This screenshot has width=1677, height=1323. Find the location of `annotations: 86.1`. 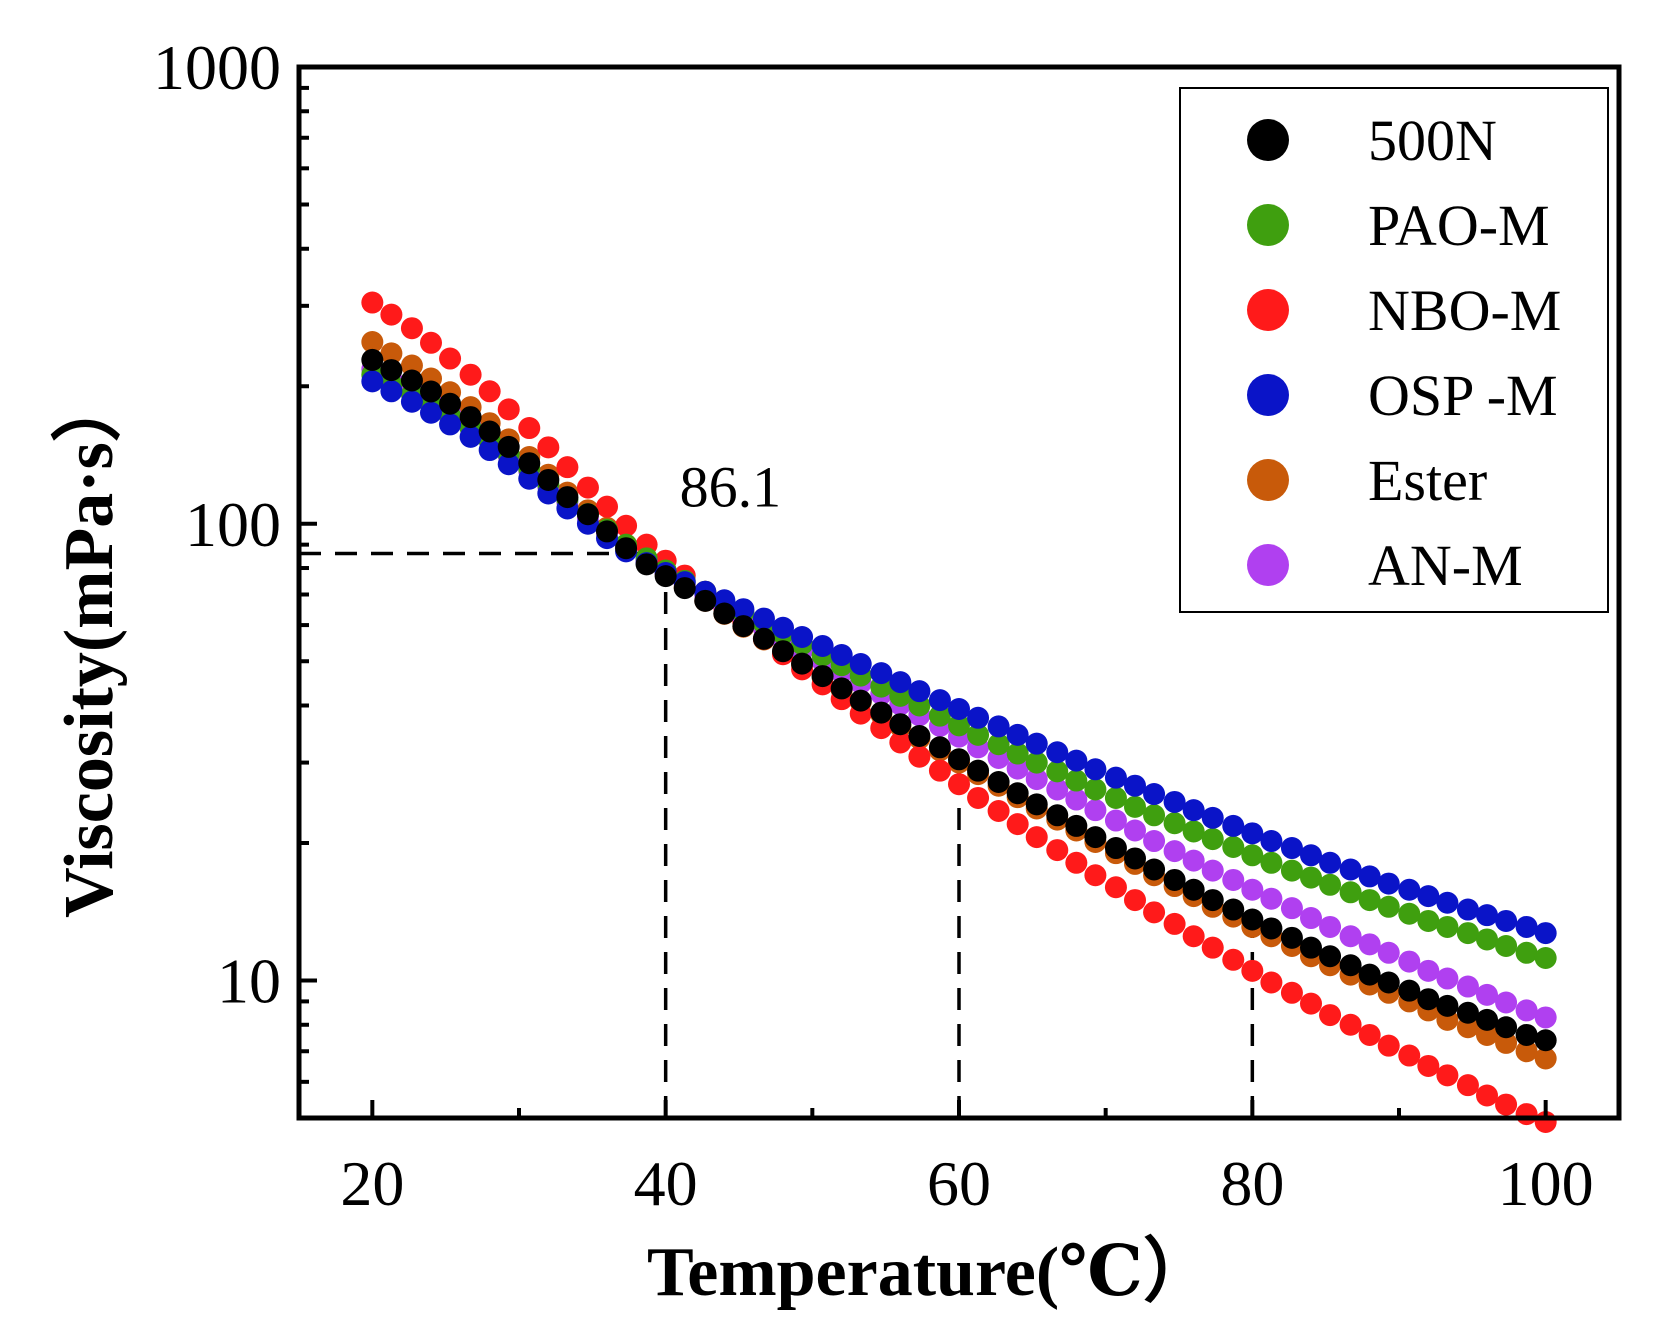

annotations: 86.1 is located at coordinates (731, 486).